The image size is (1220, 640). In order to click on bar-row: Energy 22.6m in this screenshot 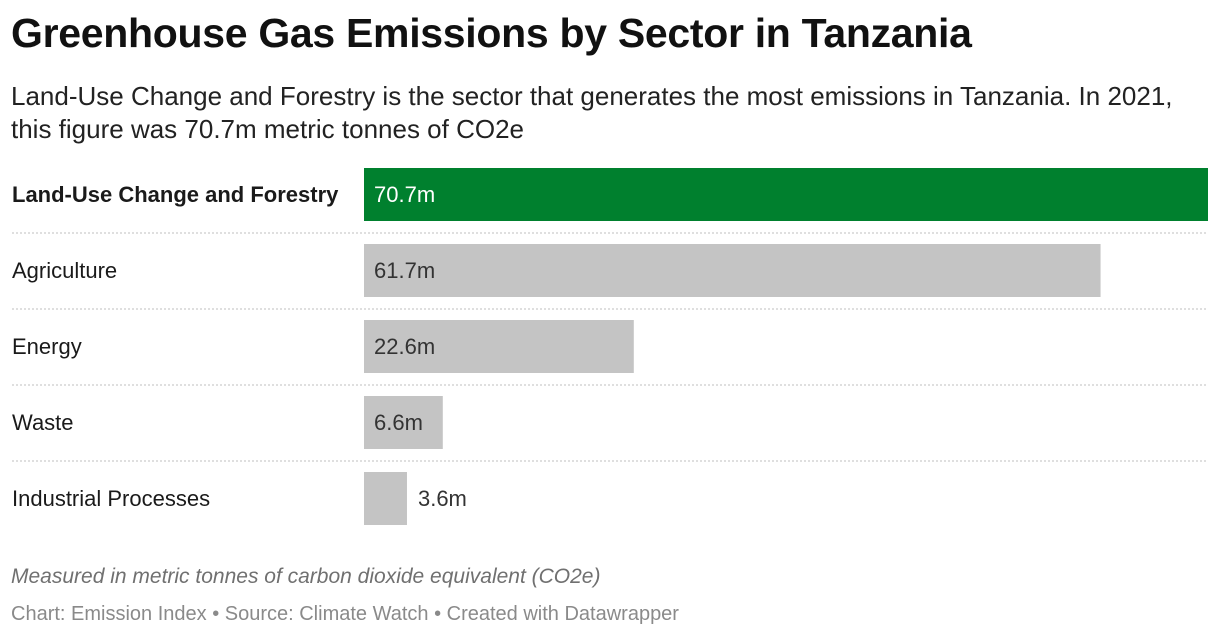, I will do `click(610, 353)`.